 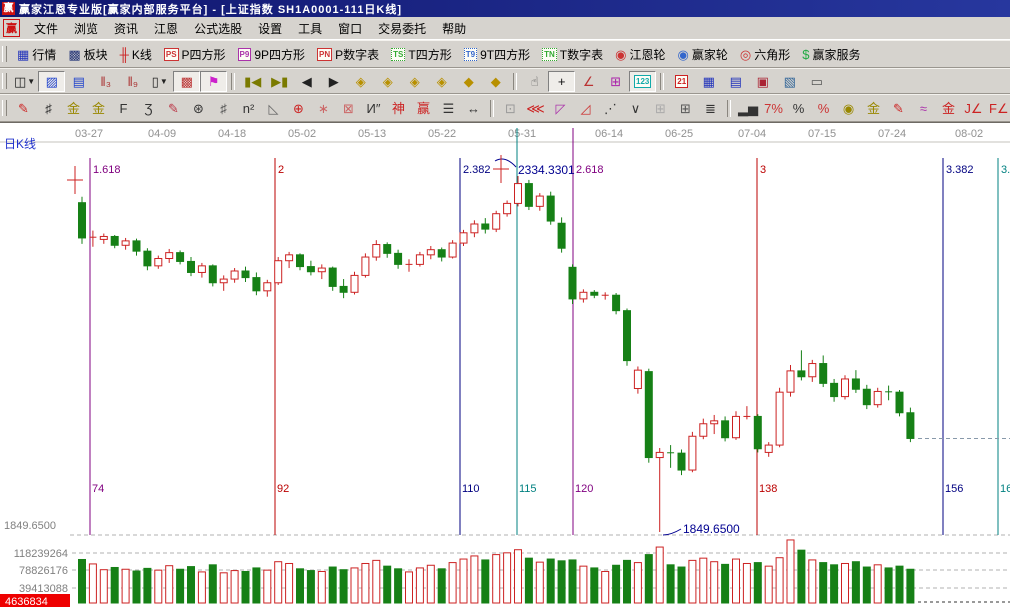 What do you see at coordinates (252, 81) in the screenshot?
I see `first-page-button: ▮◀` at bounding box center [252, 81].